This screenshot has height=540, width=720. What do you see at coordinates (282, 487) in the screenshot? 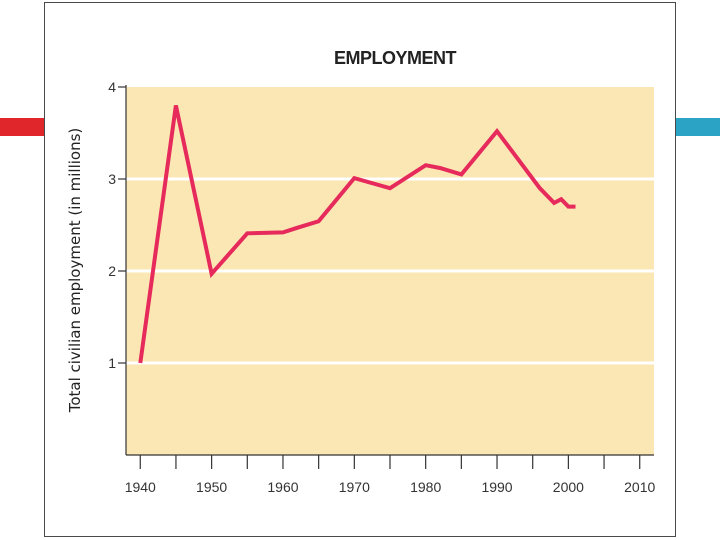
I see `x-tick-label-1960: 1960` at bounding box center [282, 487].